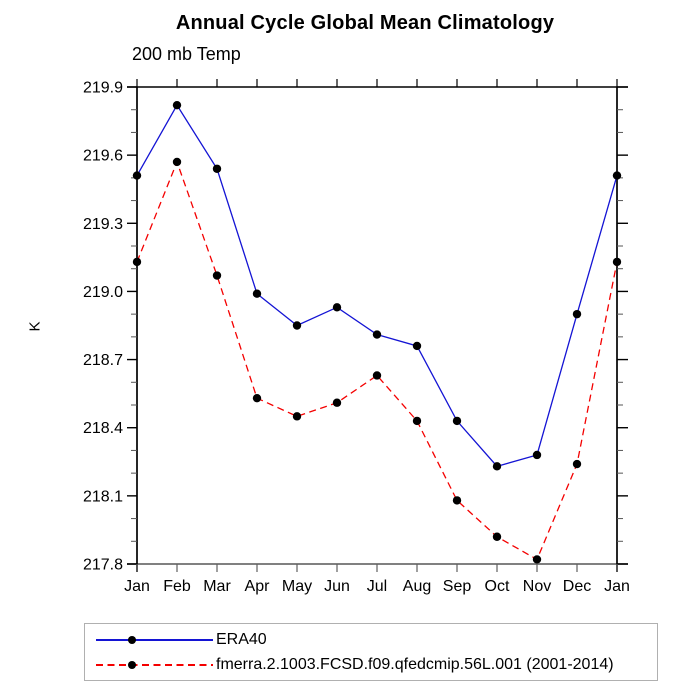 This screenshot has width=700, height=700. What do you see at coordinates (103, 428) in the screenshot?
I see `y-tick-label: 218.4` at bounding box center [103, 428].